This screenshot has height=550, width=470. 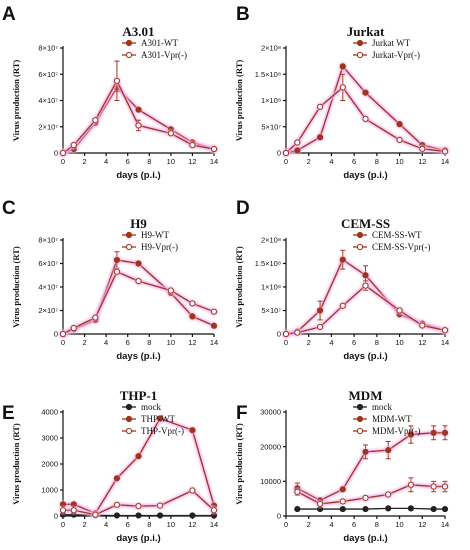 I want to click on legend-label: THP-Vpr(-), so click(x=162, y=431).